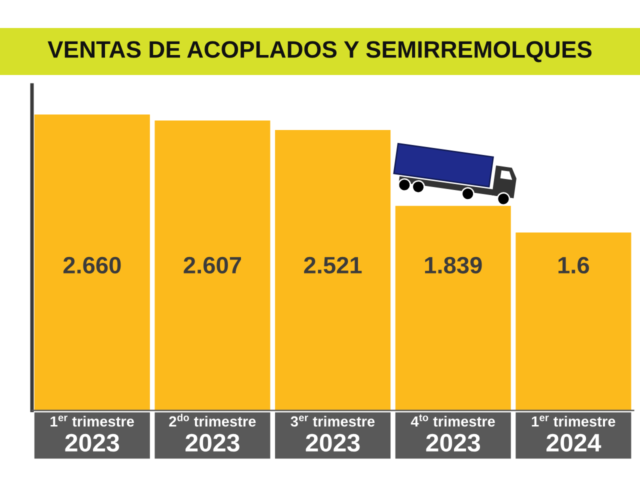  What do you see at coordinates (212, 433) in the screenshot?
I see `x-tick-label: 2$^{do}$ trimestre 2023` at bounding box center [212, 433].